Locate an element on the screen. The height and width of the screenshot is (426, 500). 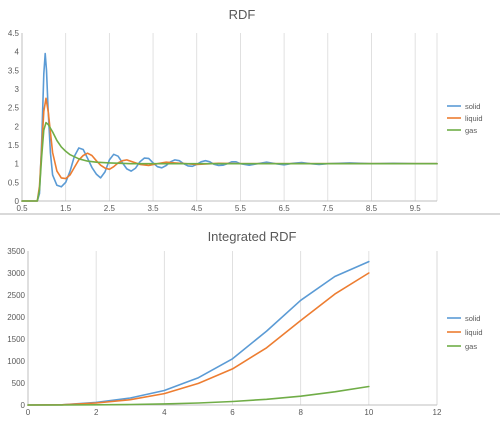
chart-divider is located at coordinates (250, 214).